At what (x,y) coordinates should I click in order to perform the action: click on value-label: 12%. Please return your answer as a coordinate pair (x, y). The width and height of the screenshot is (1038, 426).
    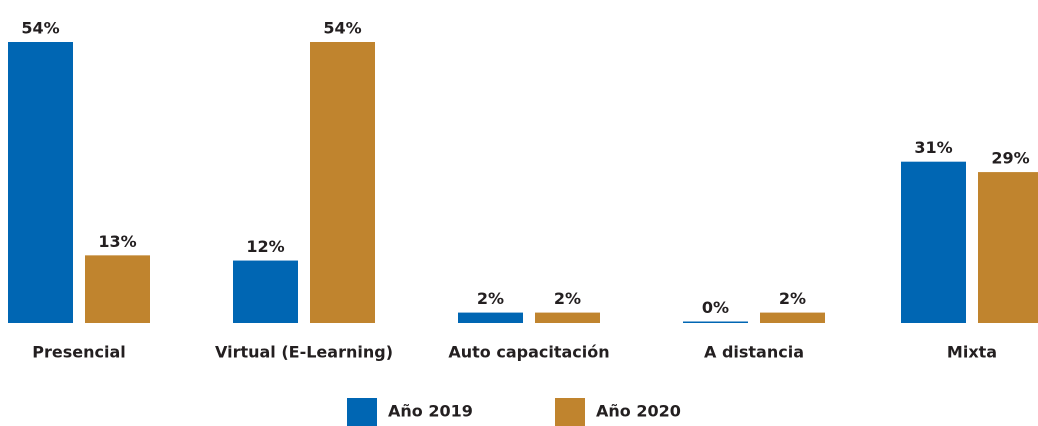
    Looking at the image, I should click on (265, 246).